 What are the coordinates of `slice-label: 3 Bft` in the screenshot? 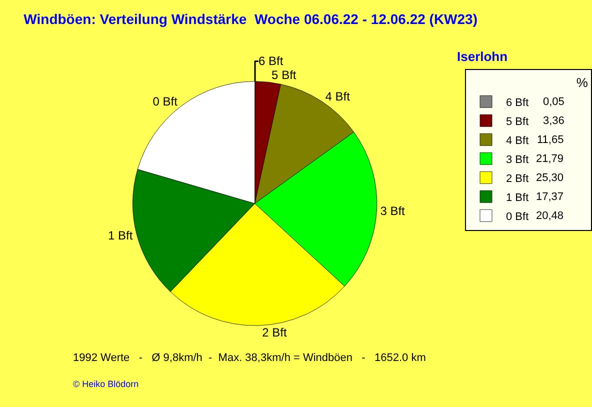 It's located at (393, 211).